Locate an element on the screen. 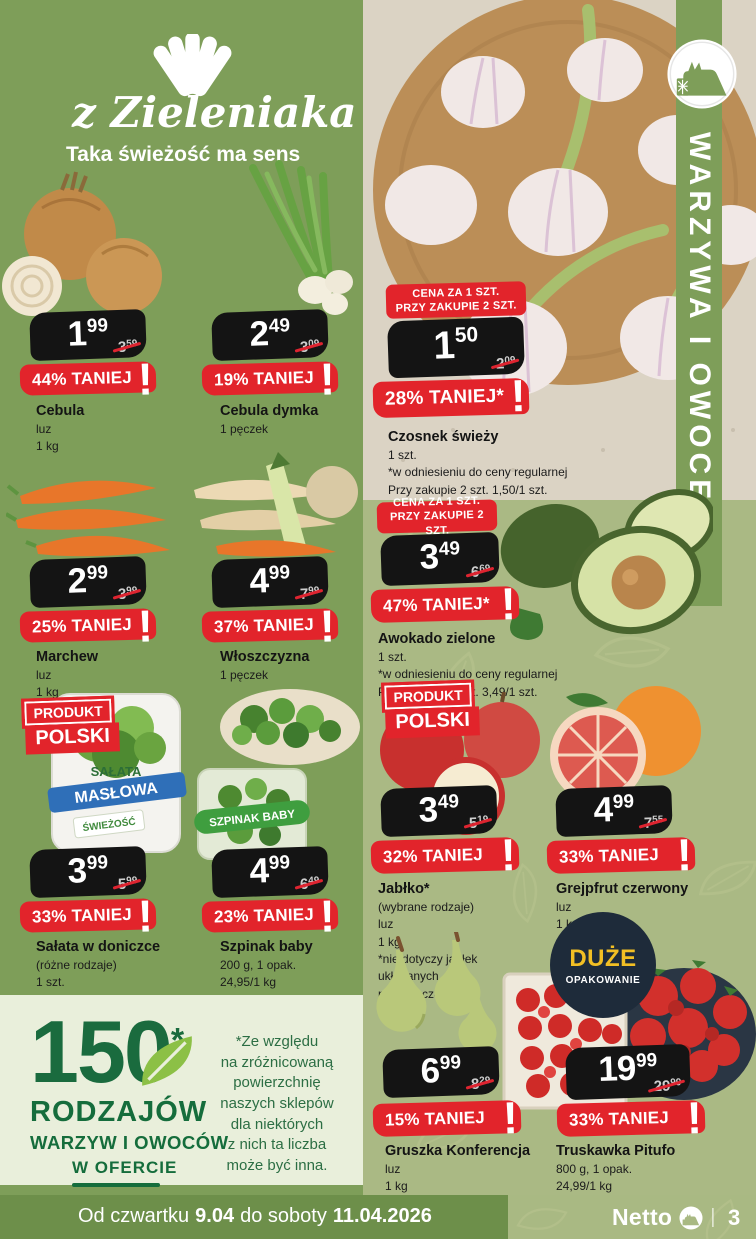  netto-wordmark: Netto is located at coordinates (642, 1217).